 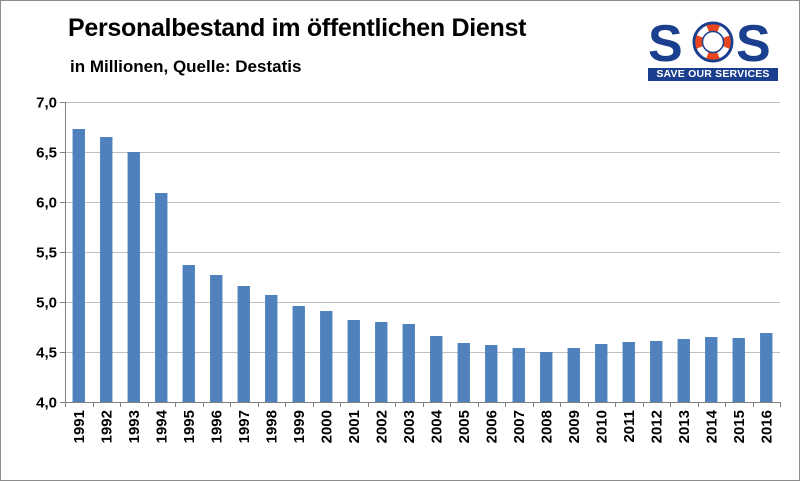 I want to click on y-tick-label: 5,5, so click(x=46, y=253).